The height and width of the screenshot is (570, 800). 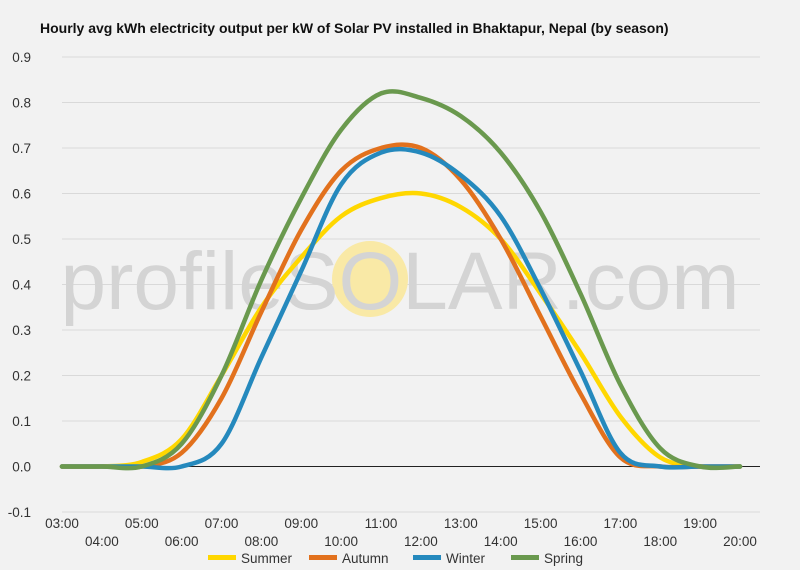 What do you see at coordinates (171, 281) in the screenshot?
I see `watermark-prefix: profile` at bounding box center [171, 281].